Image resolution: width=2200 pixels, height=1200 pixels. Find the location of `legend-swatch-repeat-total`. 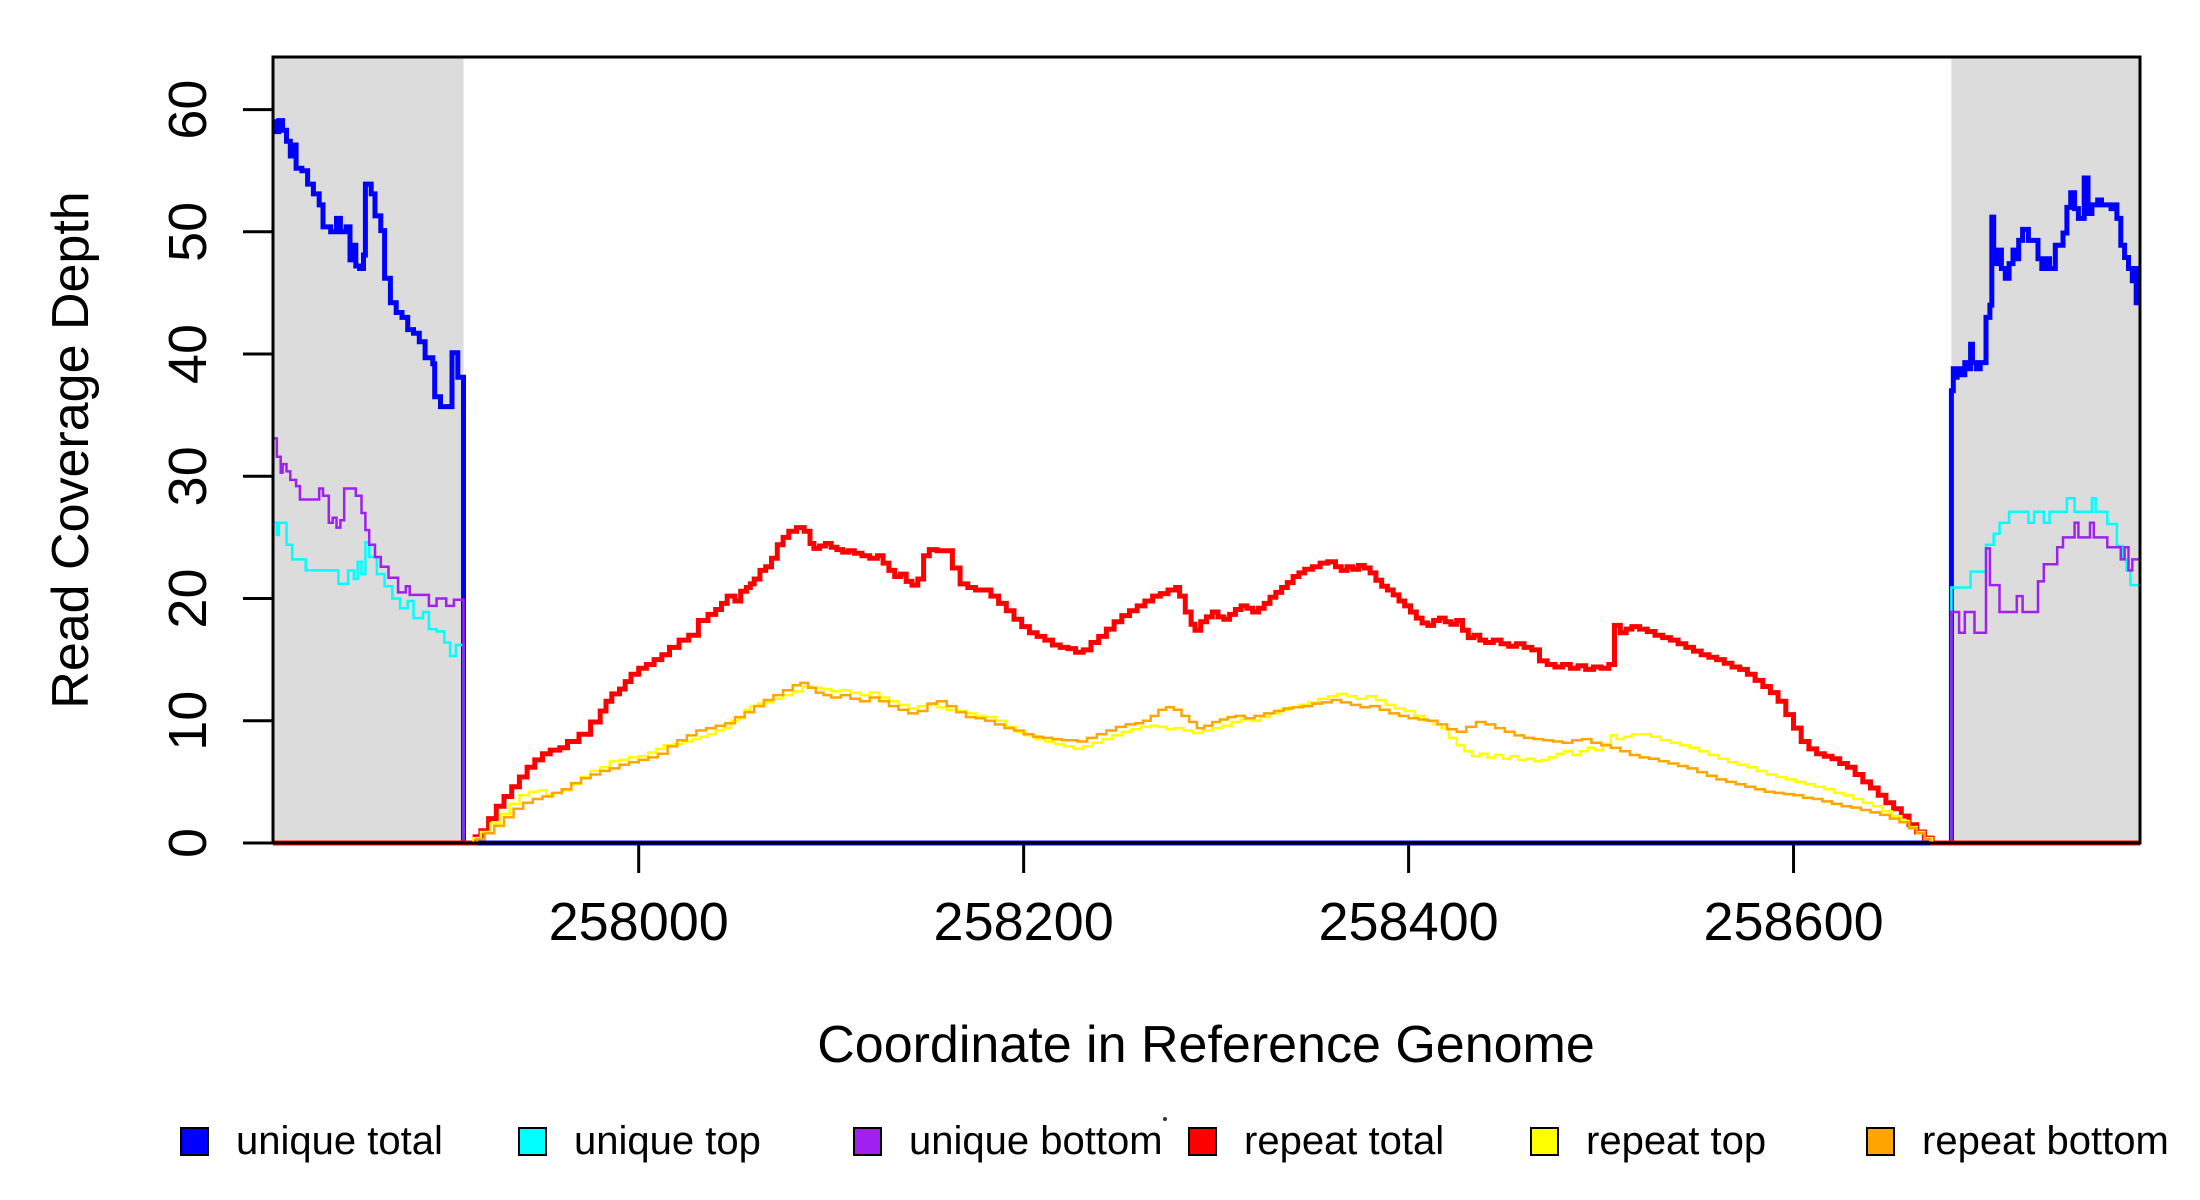

legend-swatch-repeat-total is located at coordinates (1202, 1141).